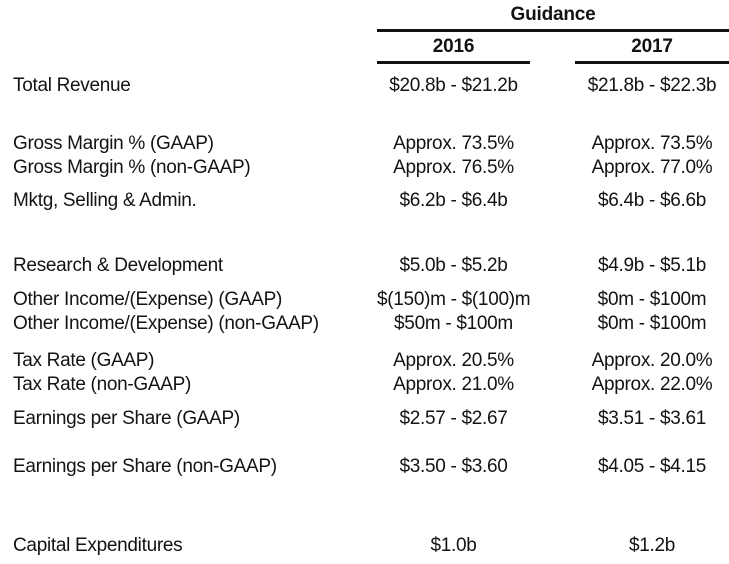  I want to click on guidance-title: Guidance, so click(553, 18).